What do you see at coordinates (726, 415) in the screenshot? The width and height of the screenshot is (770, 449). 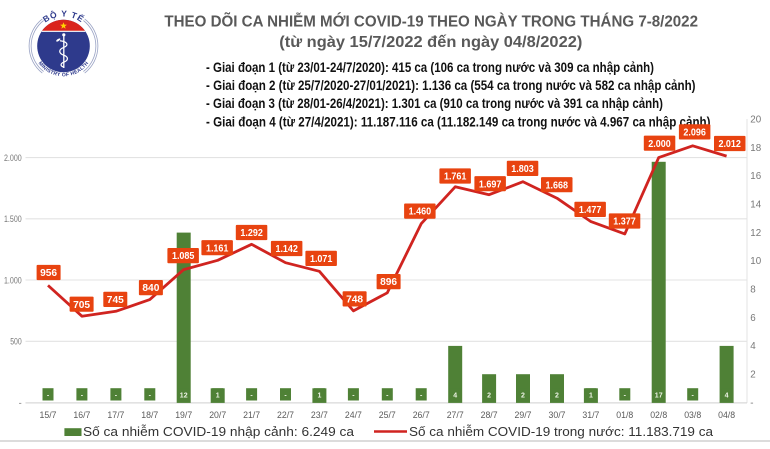 I see `svg-text: 04/8` at bounding box center [726, 415].